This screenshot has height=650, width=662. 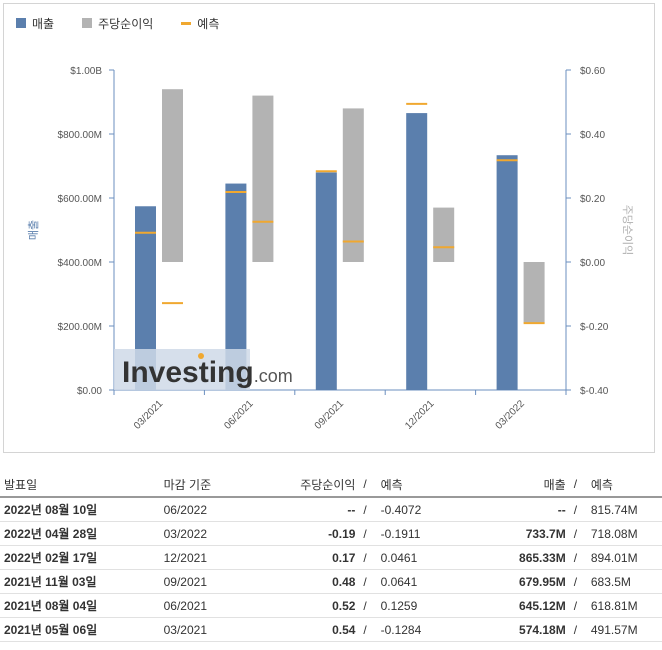 What do you see at coordinates (80, 581) in the screenshot?
I see `row-date: 2021년 11월 03일` at bounding box center [80, 581].